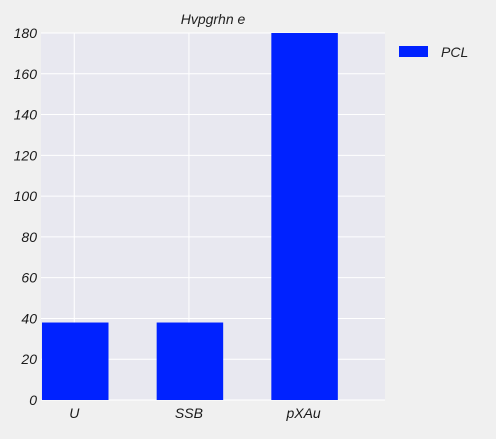 Image resolution: width=496 pixels, height=439 pixels. What do you see at coordinates (26, 196) in the screenshot?
I see `y-tick-label: 100` at bounding box center [26, 196].